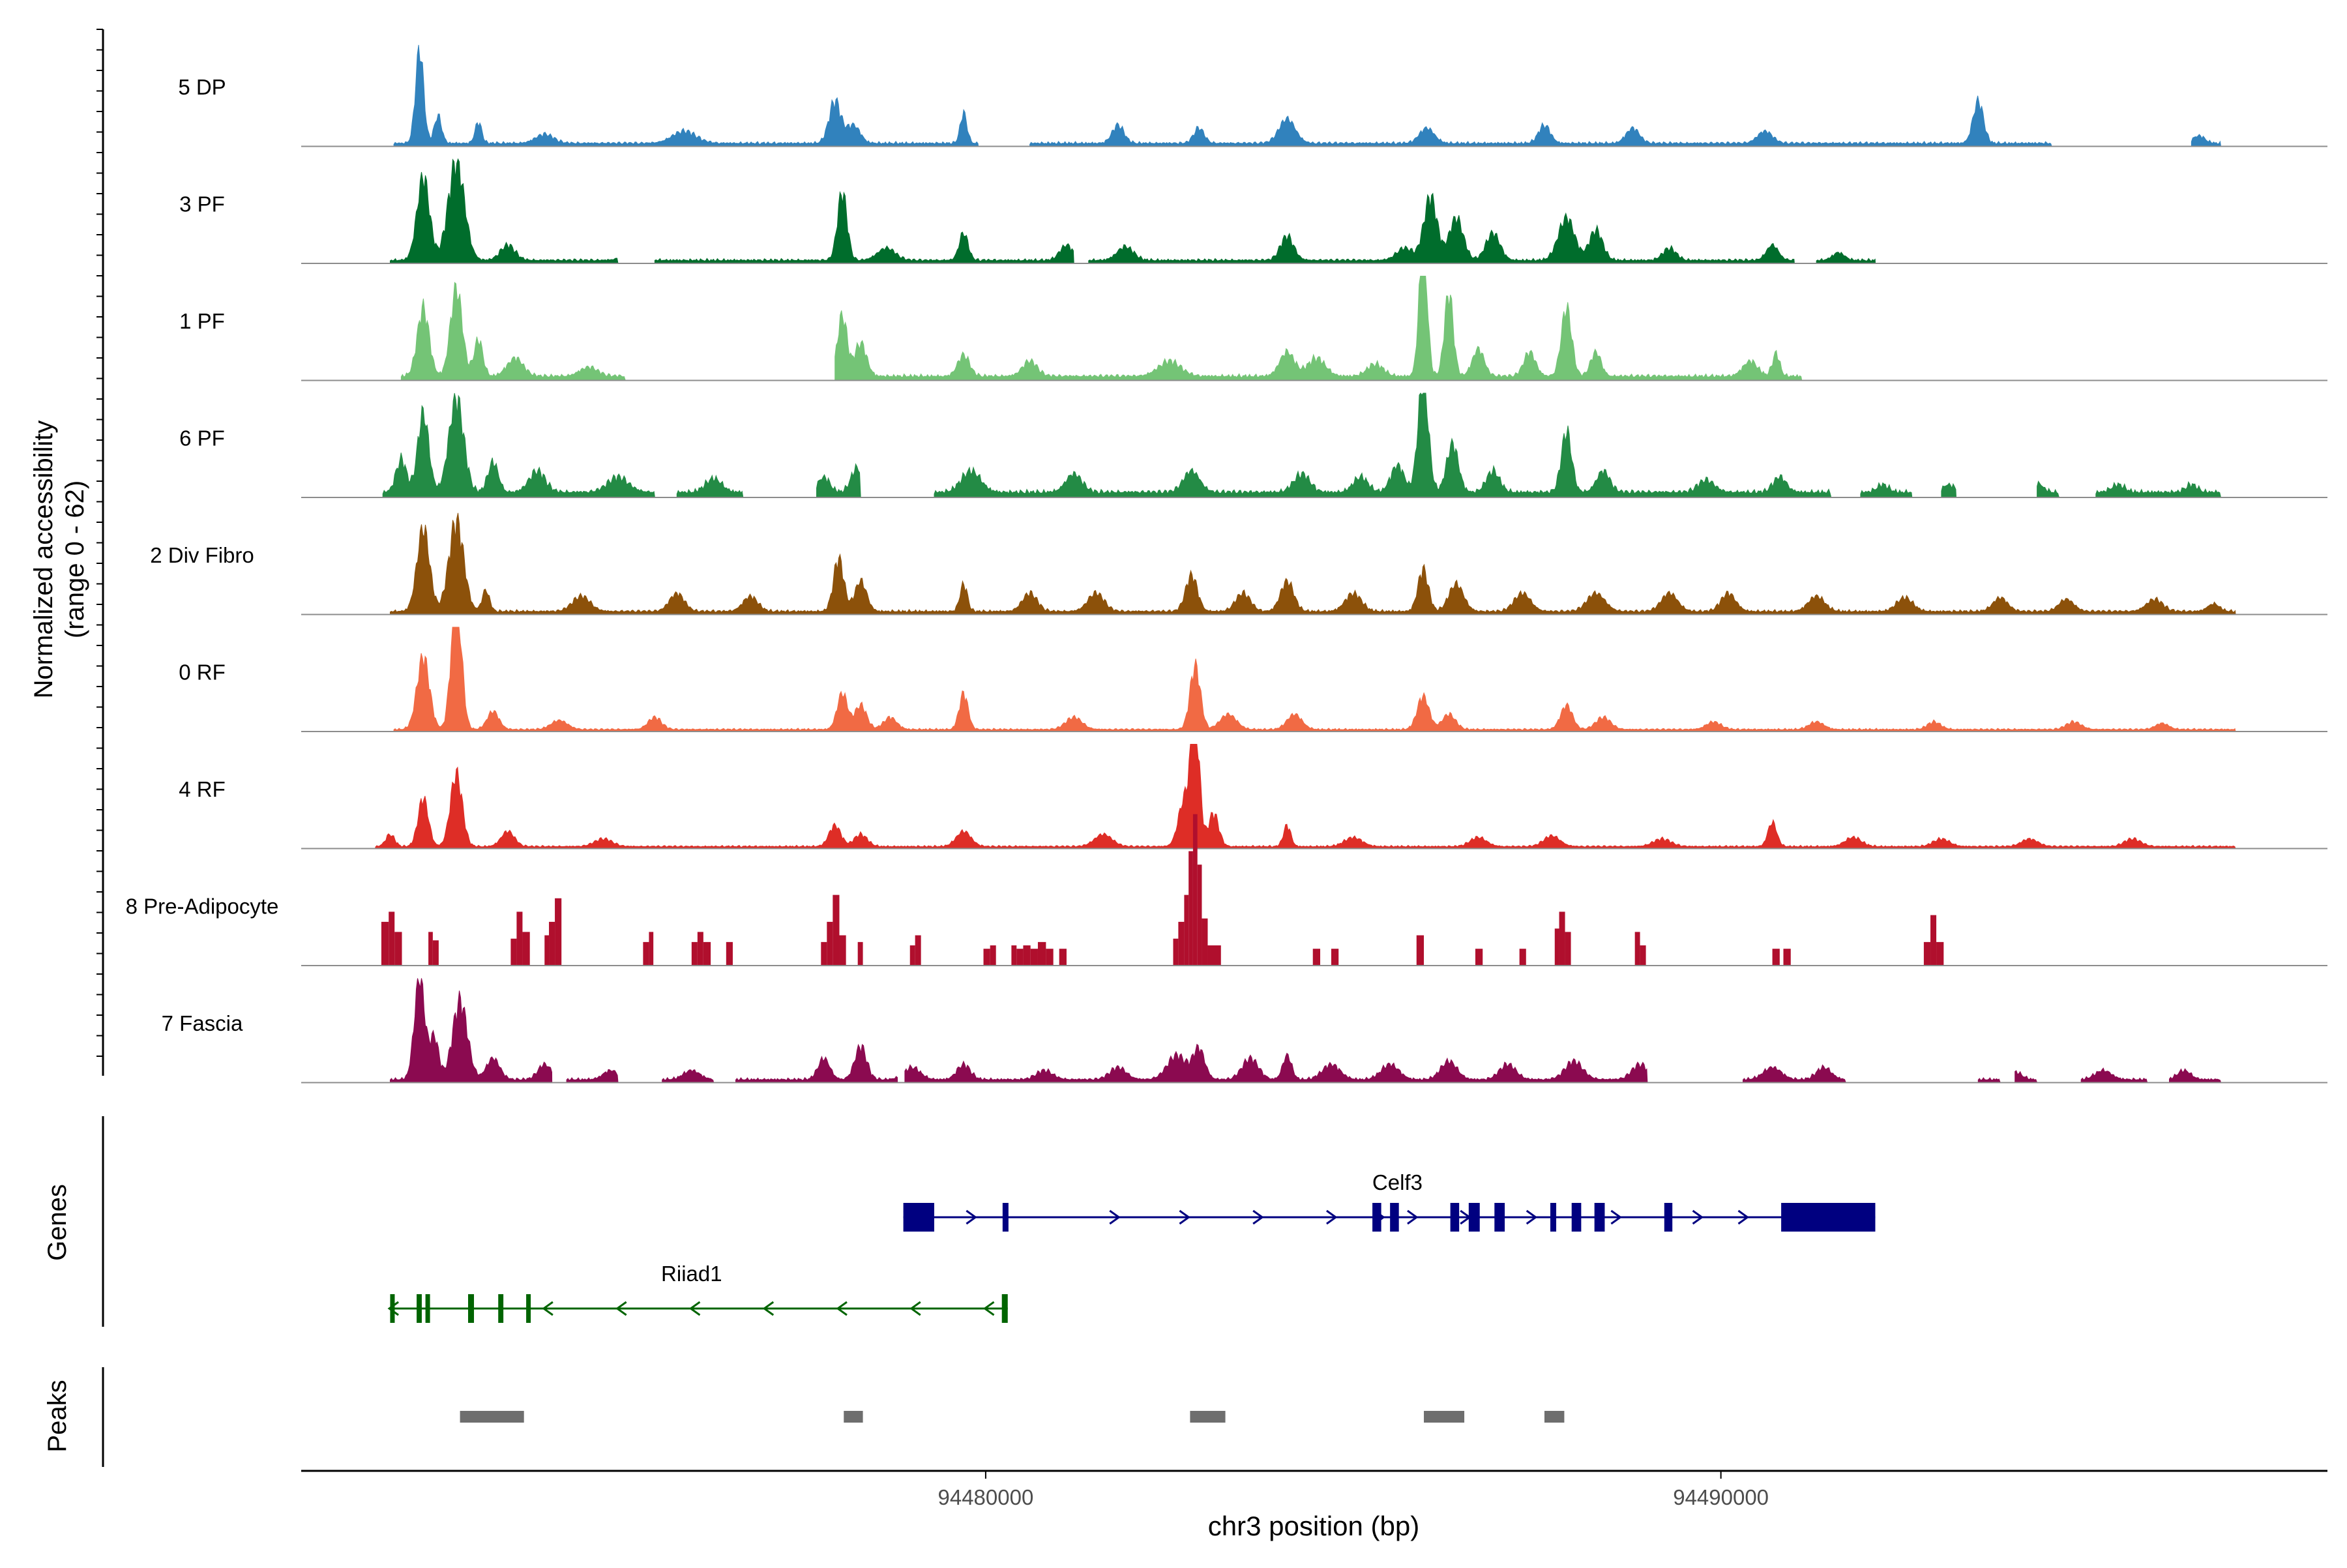 Image resolution: width=2347 pixels, height=1568 pixels. I want to click on track-label: 1 PF, so click(202, 321).